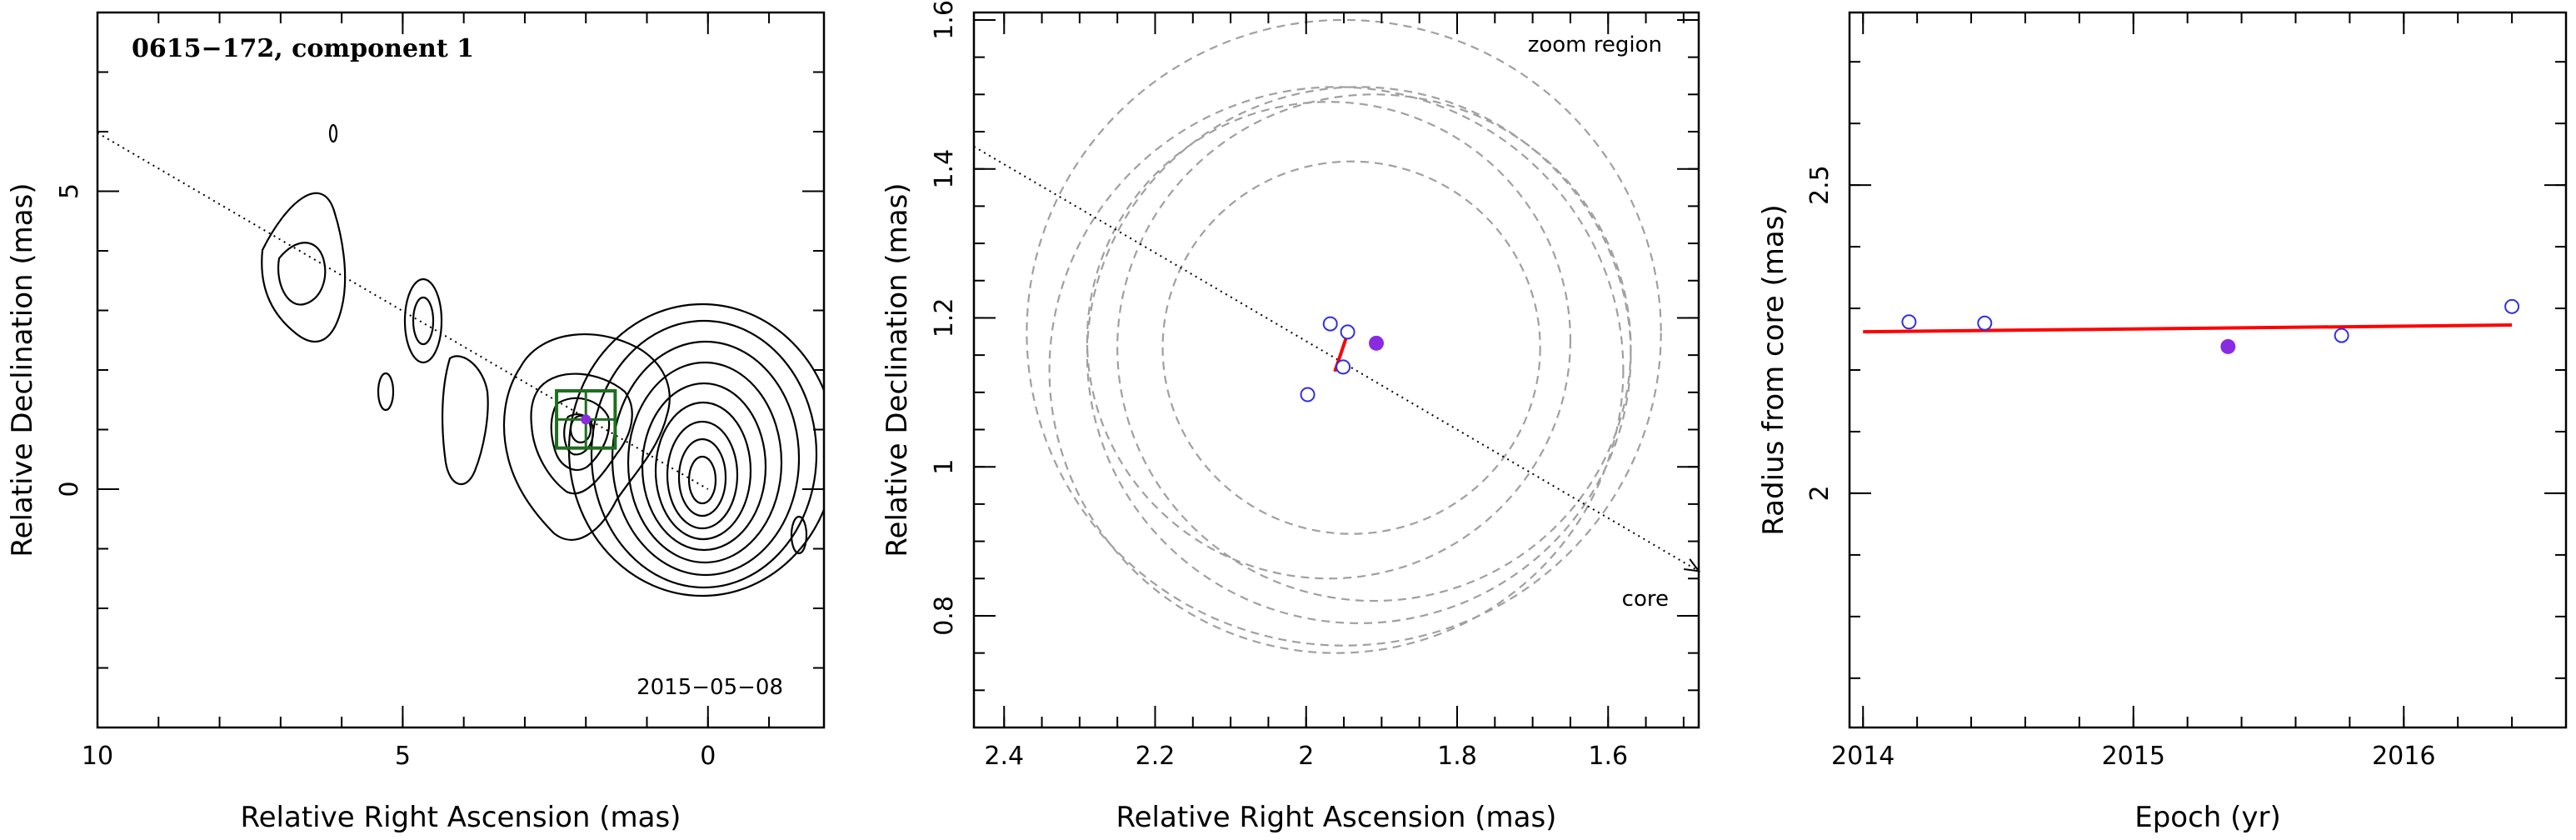 This screenshot has width=2576, height=840. I want to click on x-tick-label: 2016, so click(2403, 756).